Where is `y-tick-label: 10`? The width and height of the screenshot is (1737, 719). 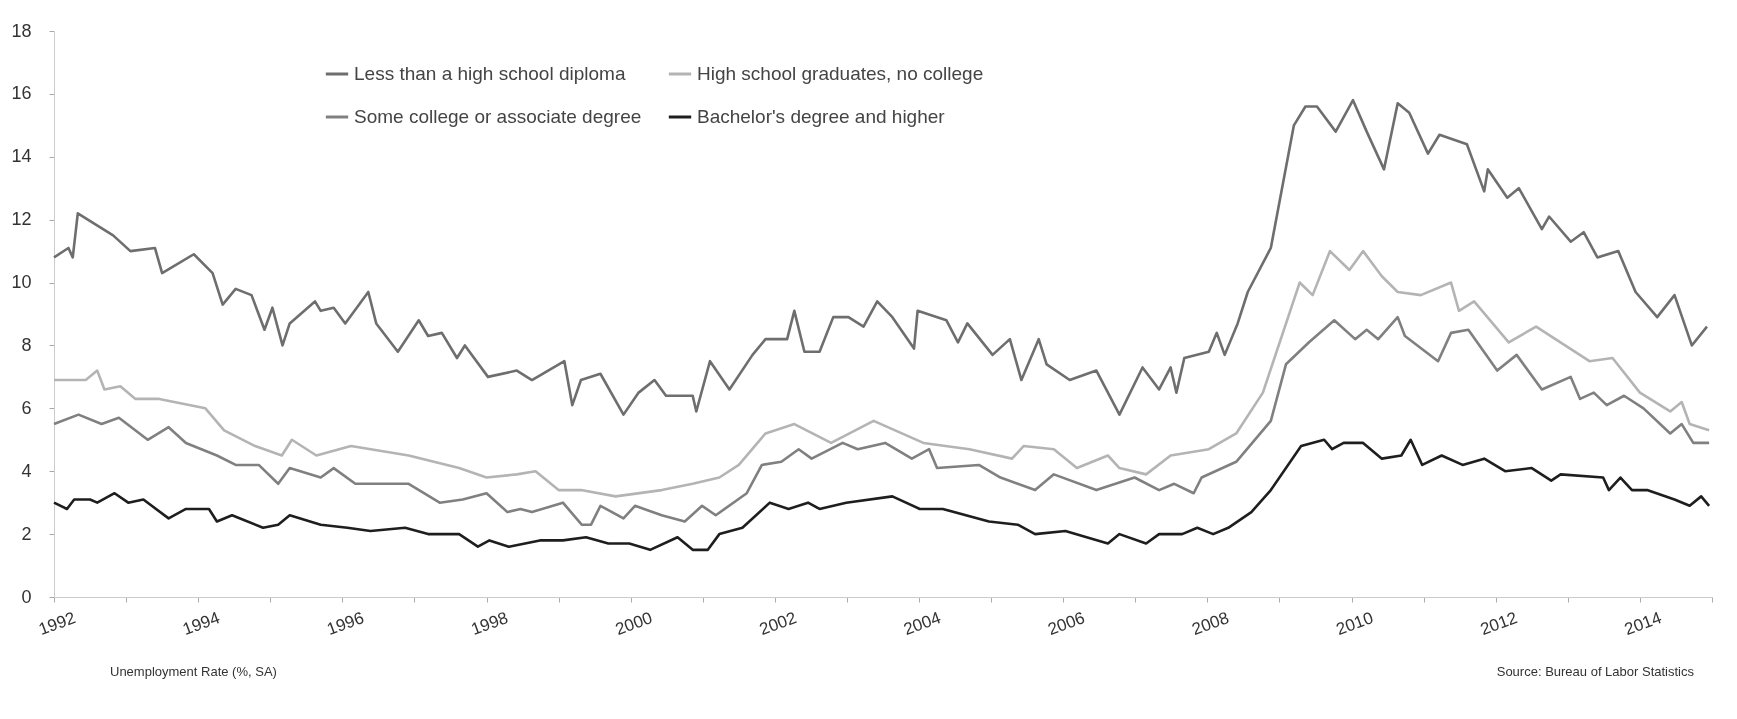 y-tick-label: 10 is located at coordinates (21, 282).